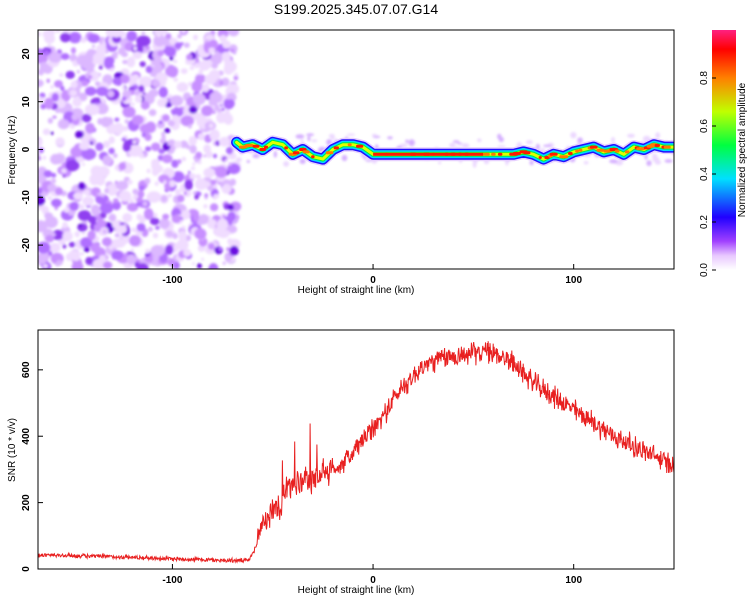 The width and height of the screenshot is (750, 600). I want to click on colorbar-tick-label: 0.8, so click(704, 78).